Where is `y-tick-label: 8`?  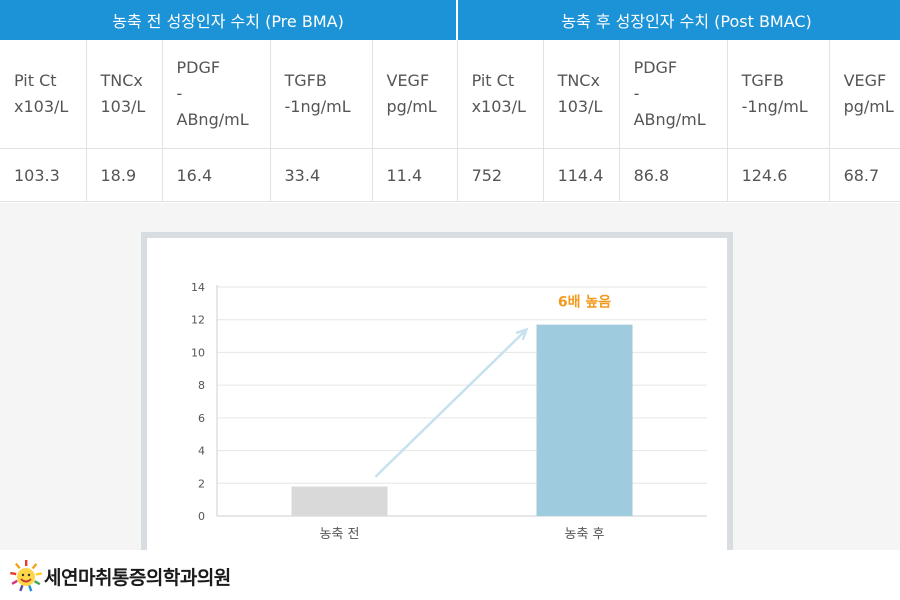
y-tick-label: 8 is located at coordinates (201, 385).